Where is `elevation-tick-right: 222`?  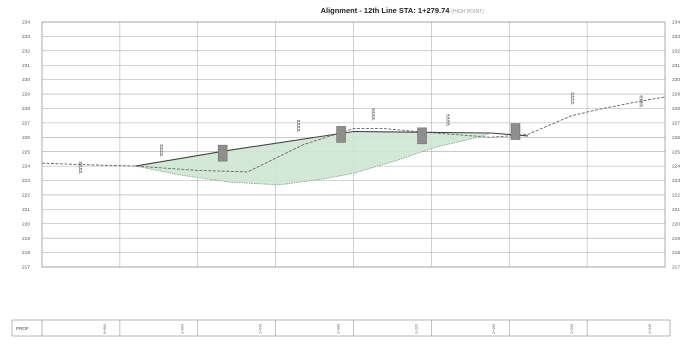 elevation-tick-right: 222 is located at coordinates (676, 196).